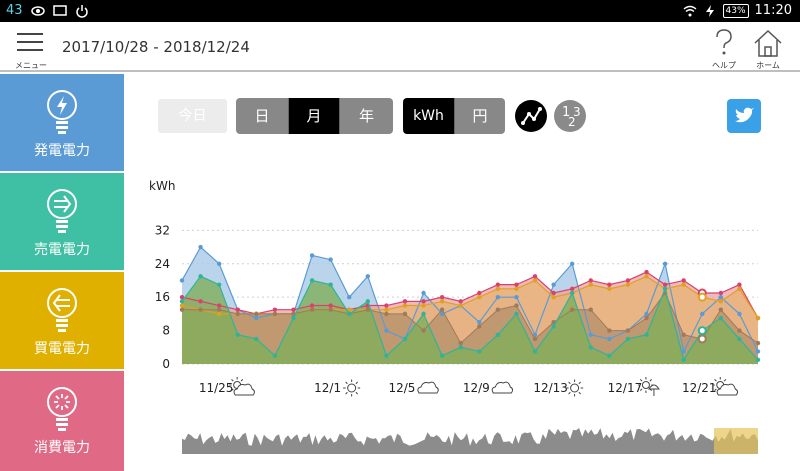  What do you see at coordinates (736, 441) in the screenshot?
I see `overview-selection-window` at bounding box center [736, 441].